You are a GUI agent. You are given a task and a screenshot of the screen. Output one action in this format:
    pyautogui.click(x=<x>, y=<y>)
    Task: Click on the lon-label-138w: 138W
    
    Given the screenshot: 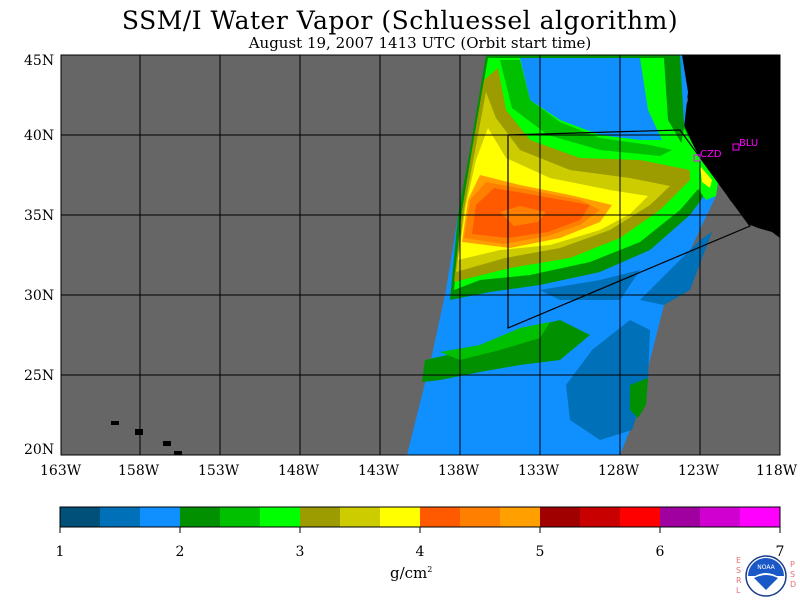 What is the action you would take?
    pyautogui.click(x=459, y=471)
    